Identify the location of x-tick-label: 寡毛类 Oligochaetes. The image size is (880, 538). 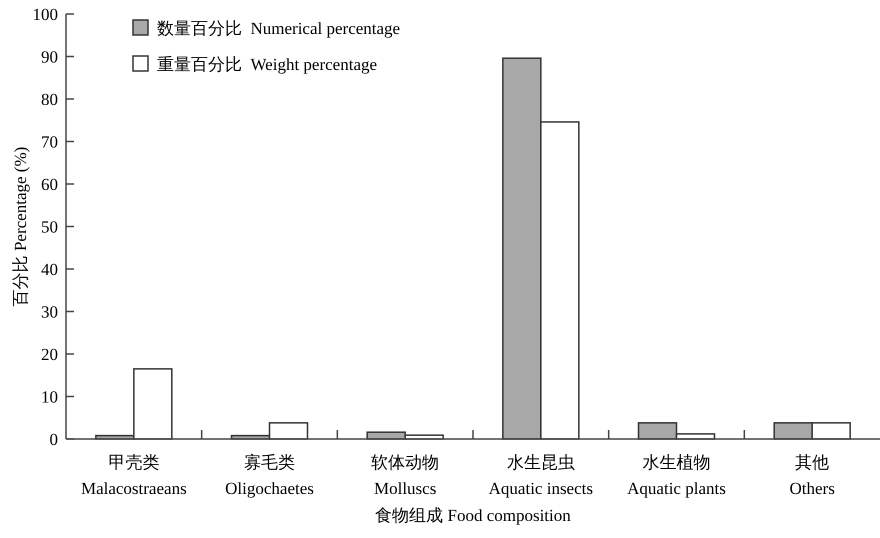
(269, 475).